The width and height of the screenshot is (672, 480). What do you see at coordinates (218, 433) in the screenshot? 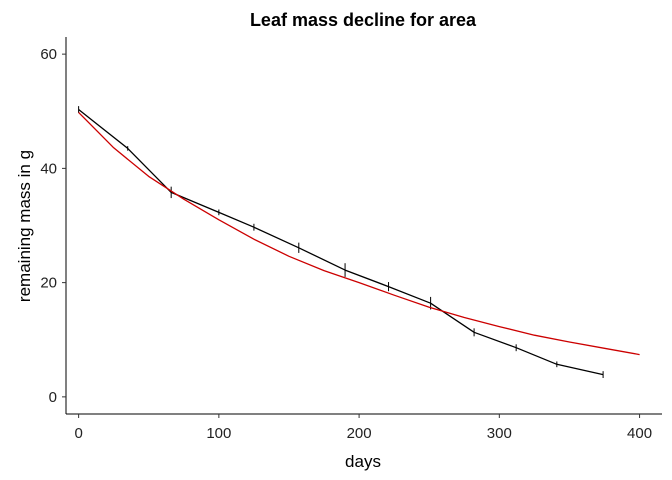
I see `x-tick-label: 100` at bounding box center [218, 433].